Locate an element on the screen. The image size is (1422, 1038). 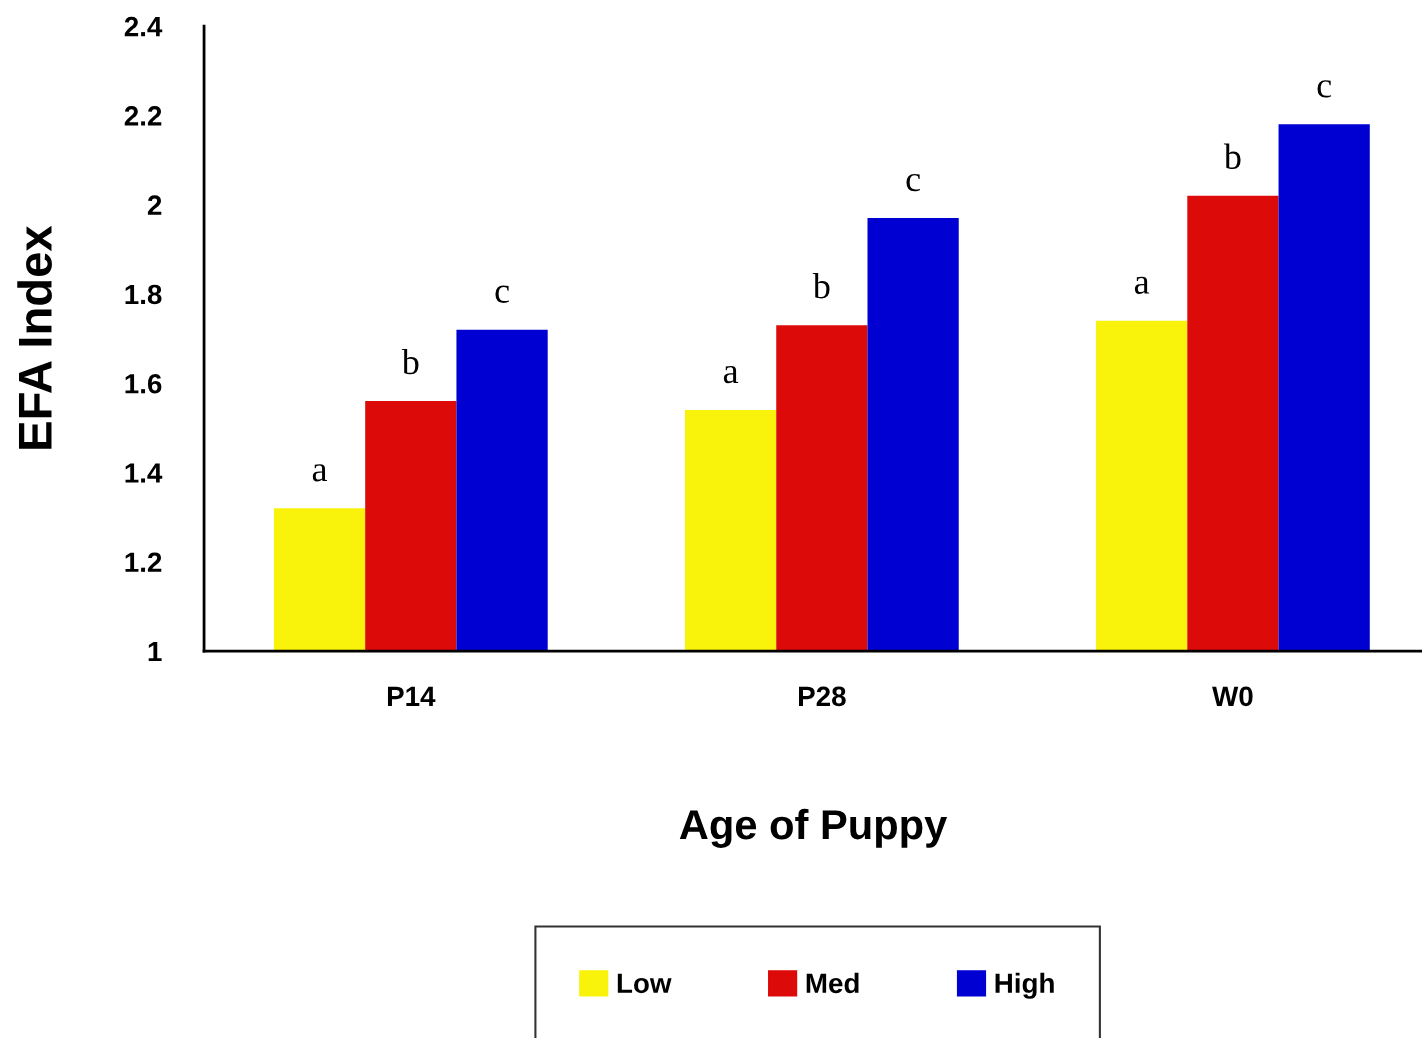
legend-label: Low is located at coordinates (644, 983).